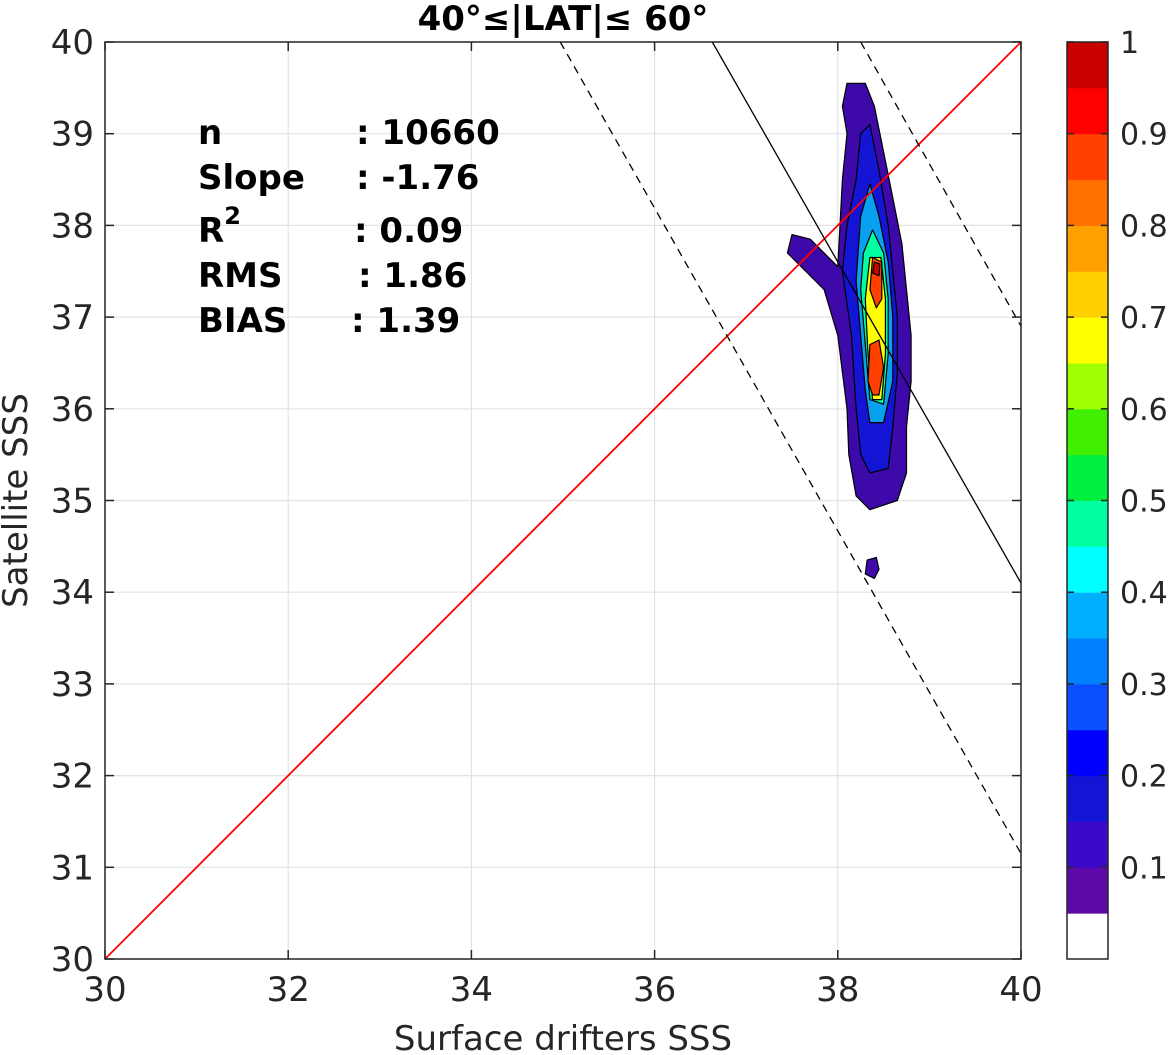 The width and height of the screenshot is (1172, 1055). Describe the element at coordinates (849, 330) in the screenshot. I see `density-contours` at that location.